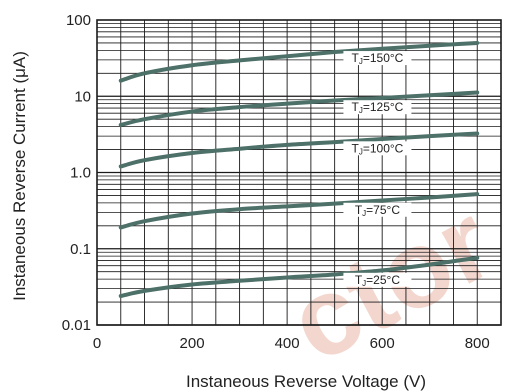  I want to click on series-label-4: TJ=25°C, so click(377, 280).